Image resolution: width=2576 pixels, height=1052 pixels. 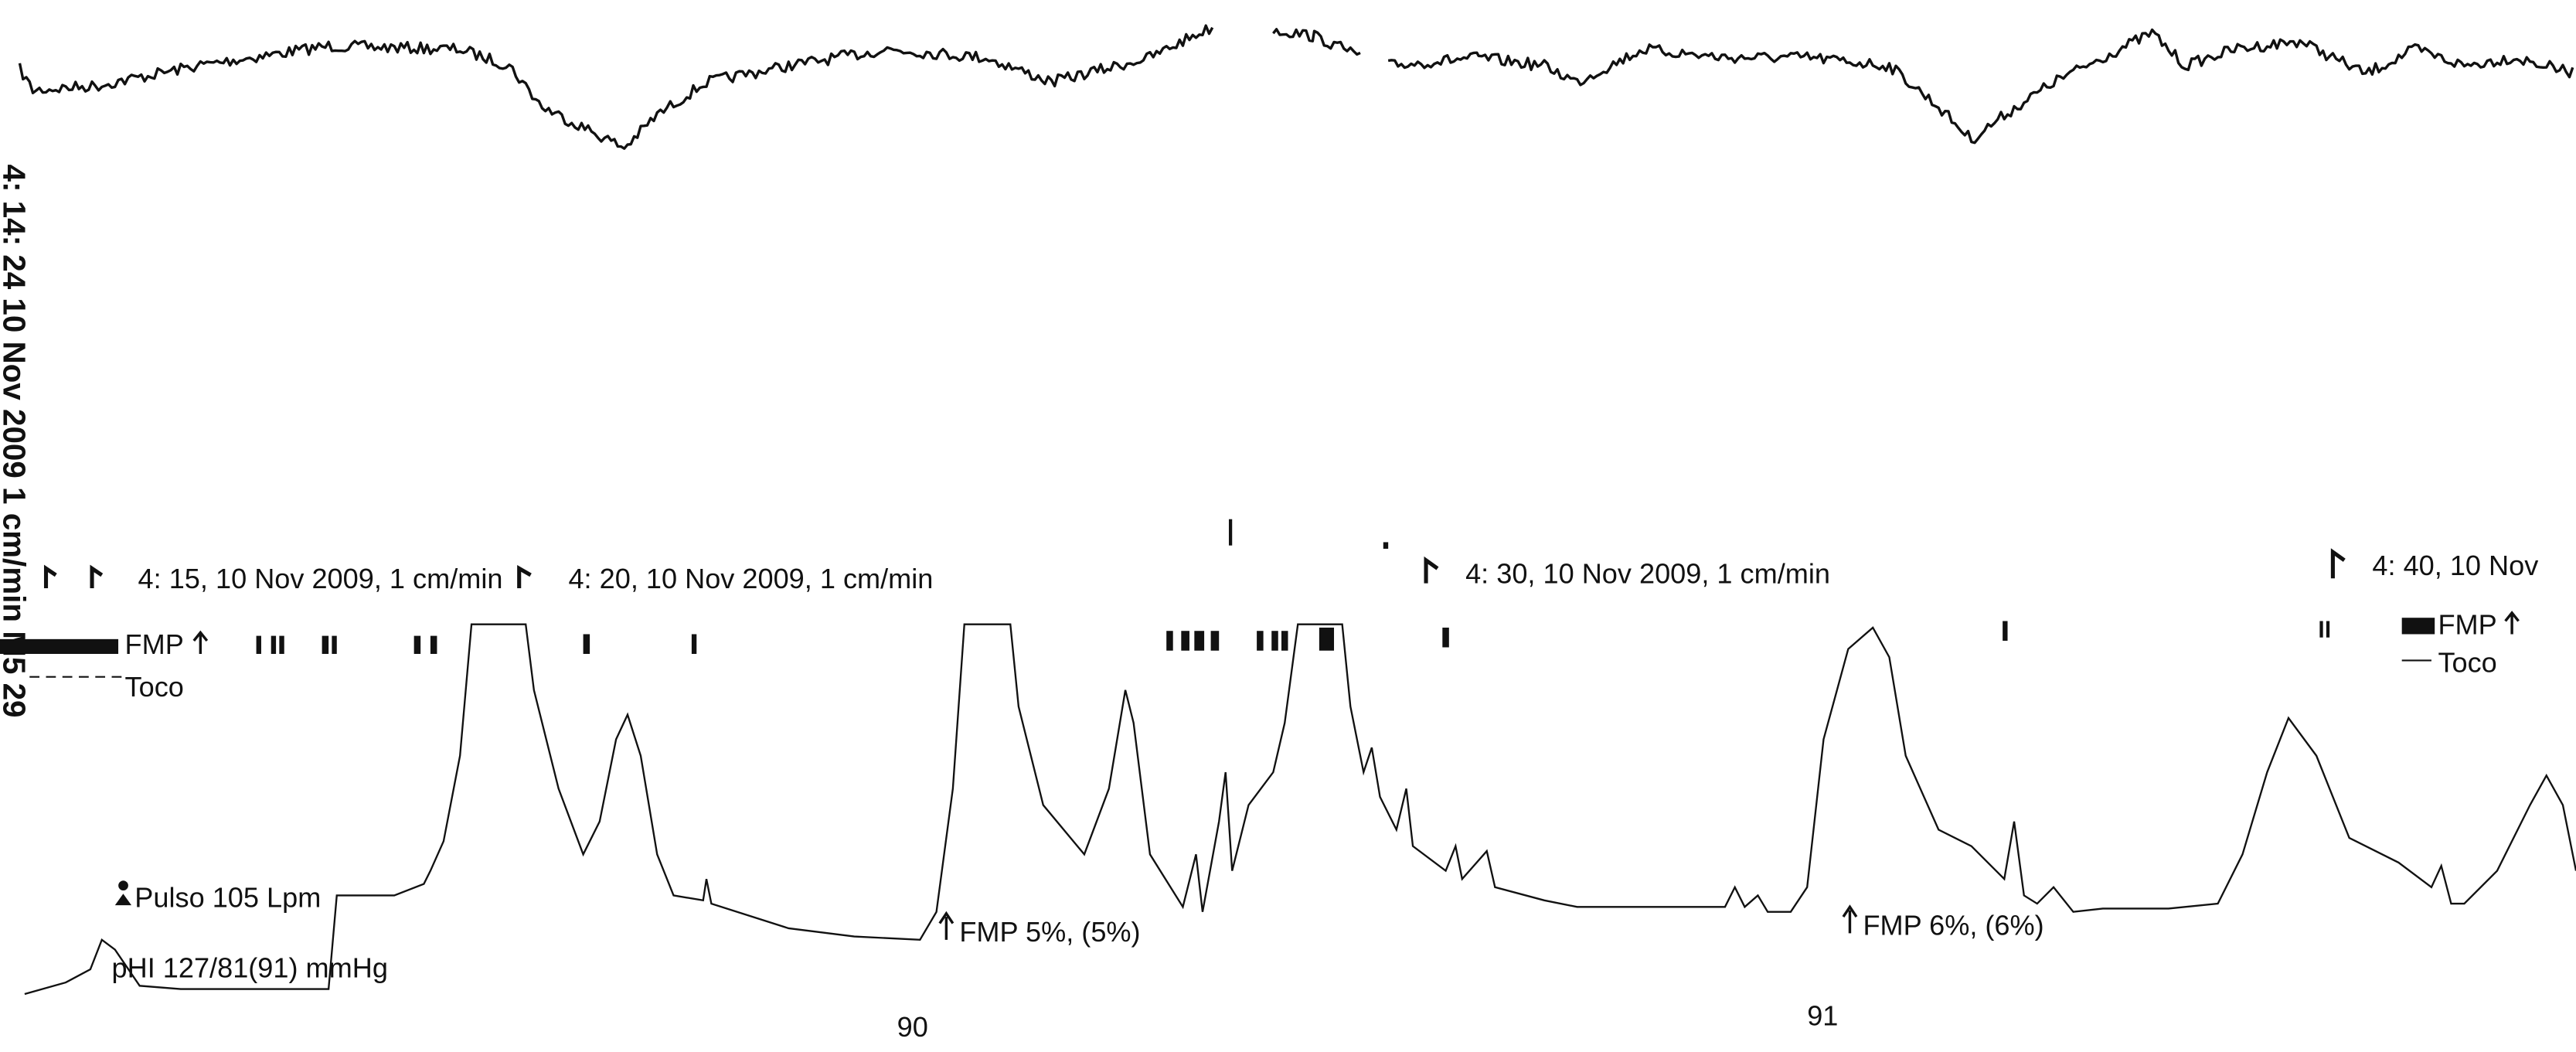 What do you see at coordinates (913, 1027) in the screenshot?
I see `page-number: 90` at bounding box center [913, 1027].